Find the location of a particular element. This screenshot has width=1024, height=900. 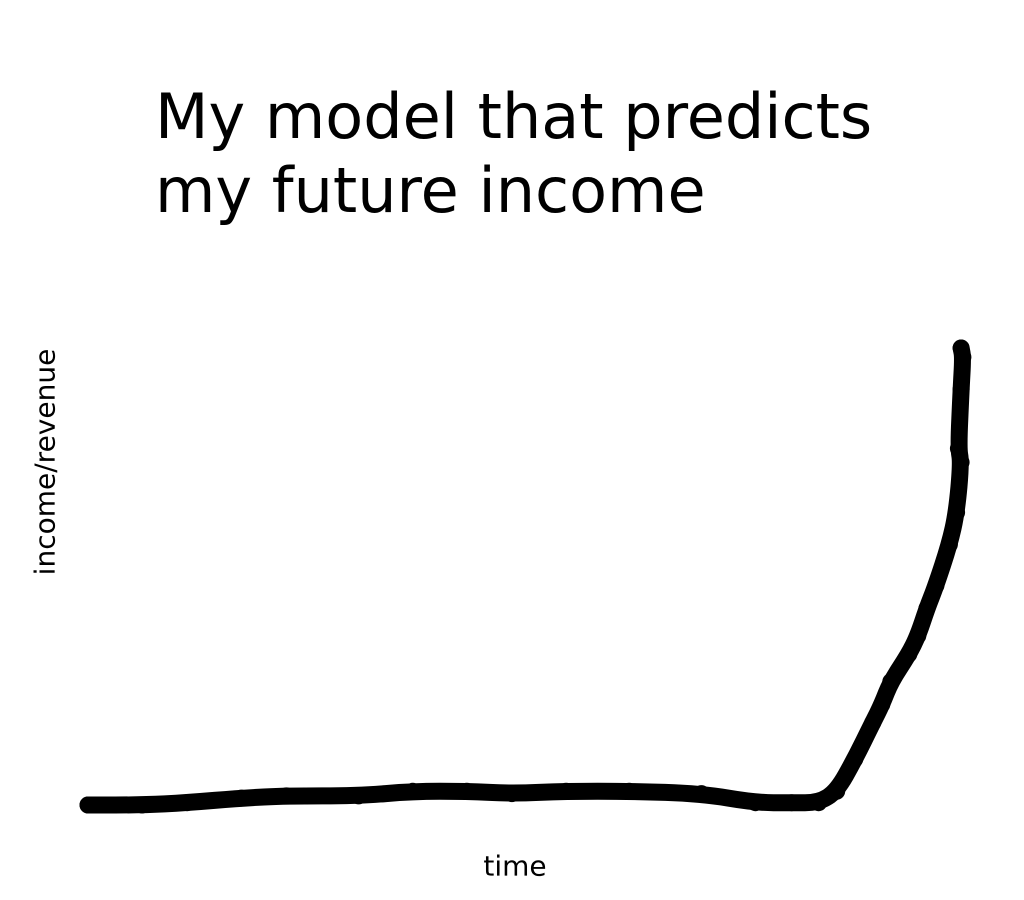

x-axis-label: time is located at coordinates (515, 866).